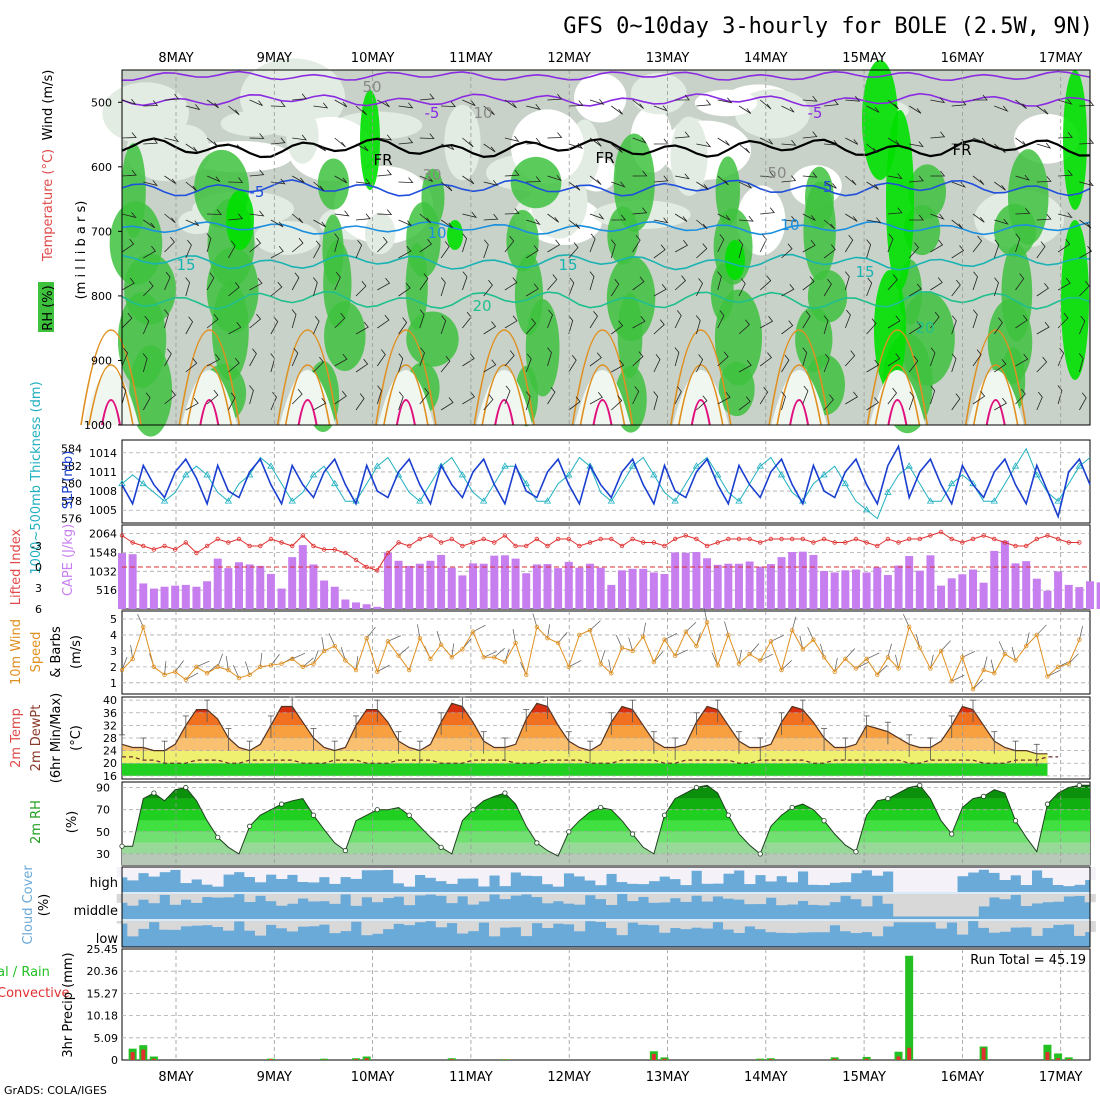 Image resolution: width=1100 pixels, height=1100 pixels. I want to click on rh-dry-area, so click(689, 156).